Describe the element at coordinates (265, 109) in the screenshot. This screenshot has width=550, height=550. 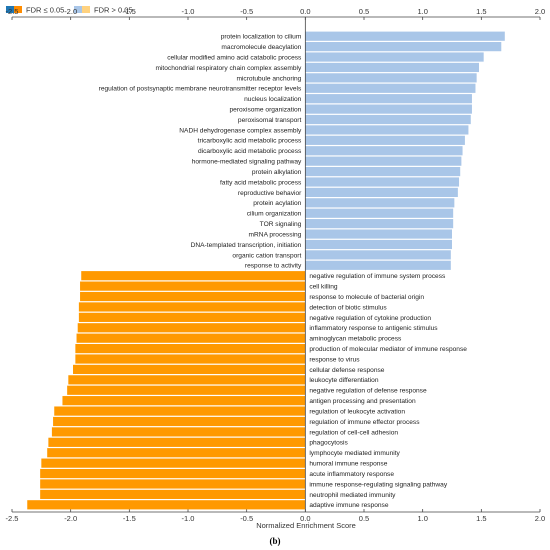
I see `category-label: peroxisome organization` at that location.